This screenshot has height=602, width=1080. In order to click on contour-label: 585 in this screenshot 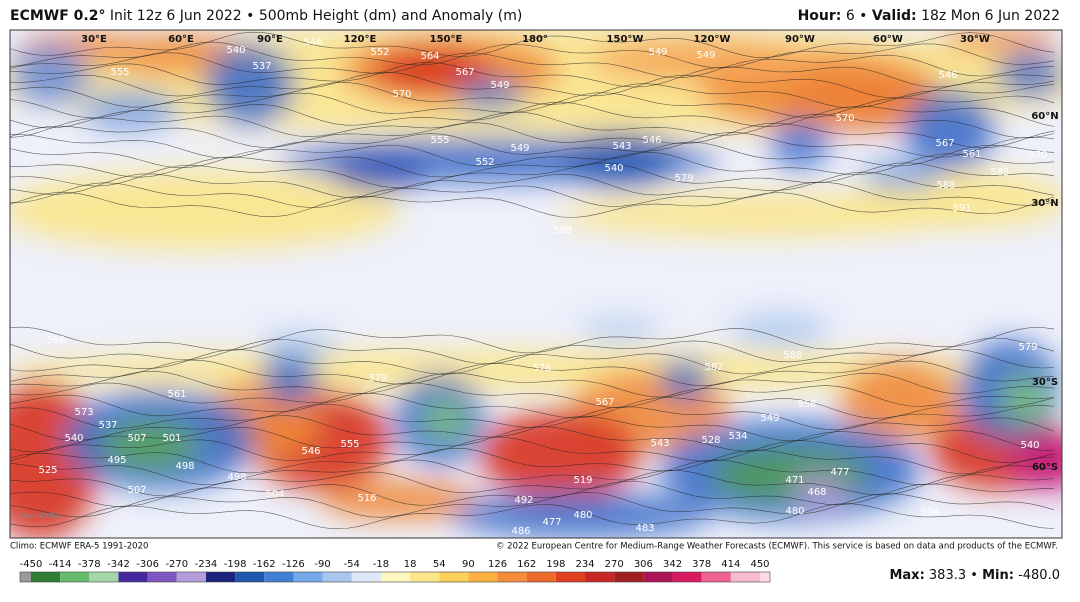, I will do `click(999, 172)`.